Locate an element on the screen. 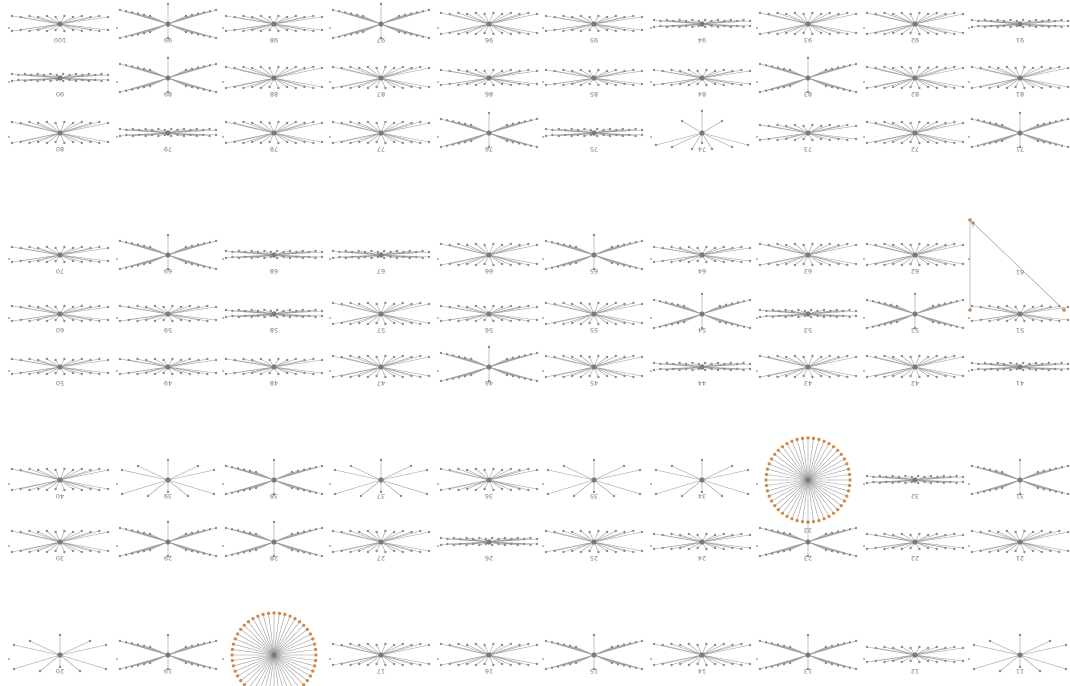 Image resolution: width=1070 pixels, height=686 pixels. network-label-85: 85 is located at coordinates (594, 94).